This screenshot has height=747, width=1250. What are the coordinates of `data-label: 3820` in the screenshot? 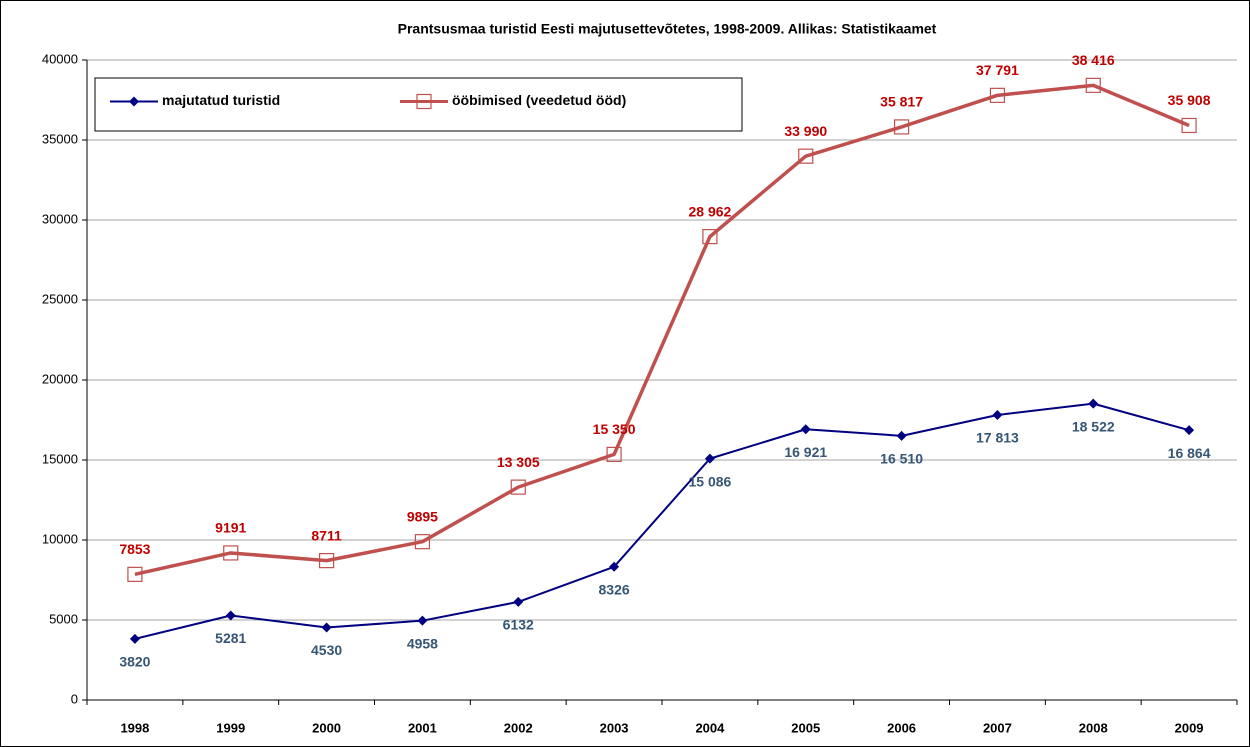 It's located at (134, 662).